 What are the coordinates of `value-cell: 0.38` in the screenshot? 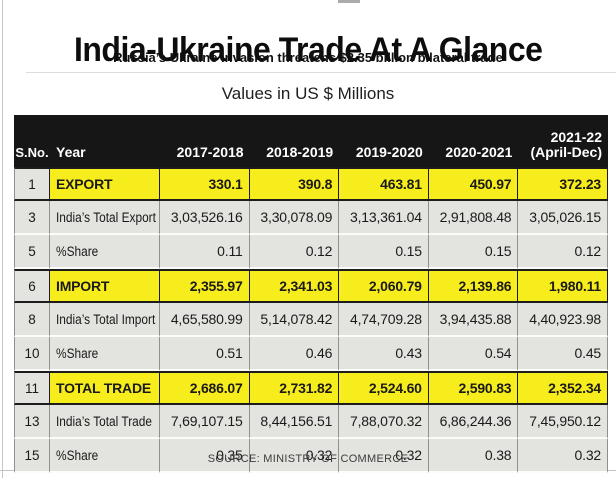 It's located at (473, 456).